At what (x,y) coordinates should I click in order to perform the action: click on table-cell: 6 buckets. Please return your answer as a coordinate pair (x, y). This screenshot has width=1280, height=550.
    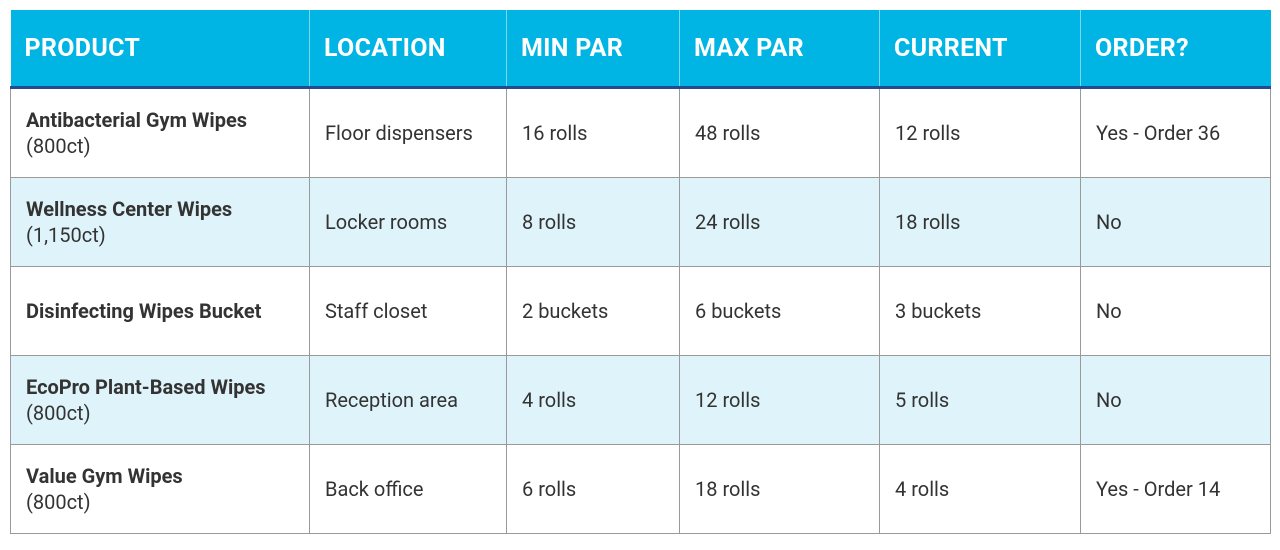
    Looking at the image, I should click on (779, 311).